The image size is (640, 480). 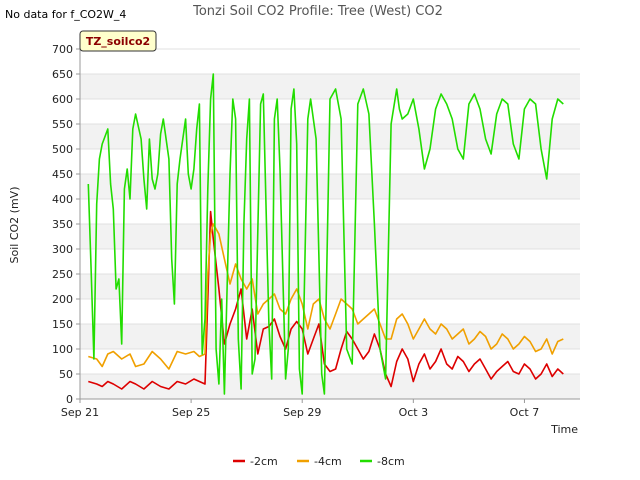 I want to click on y-tick-label: 600, so click(x=62, y=99).